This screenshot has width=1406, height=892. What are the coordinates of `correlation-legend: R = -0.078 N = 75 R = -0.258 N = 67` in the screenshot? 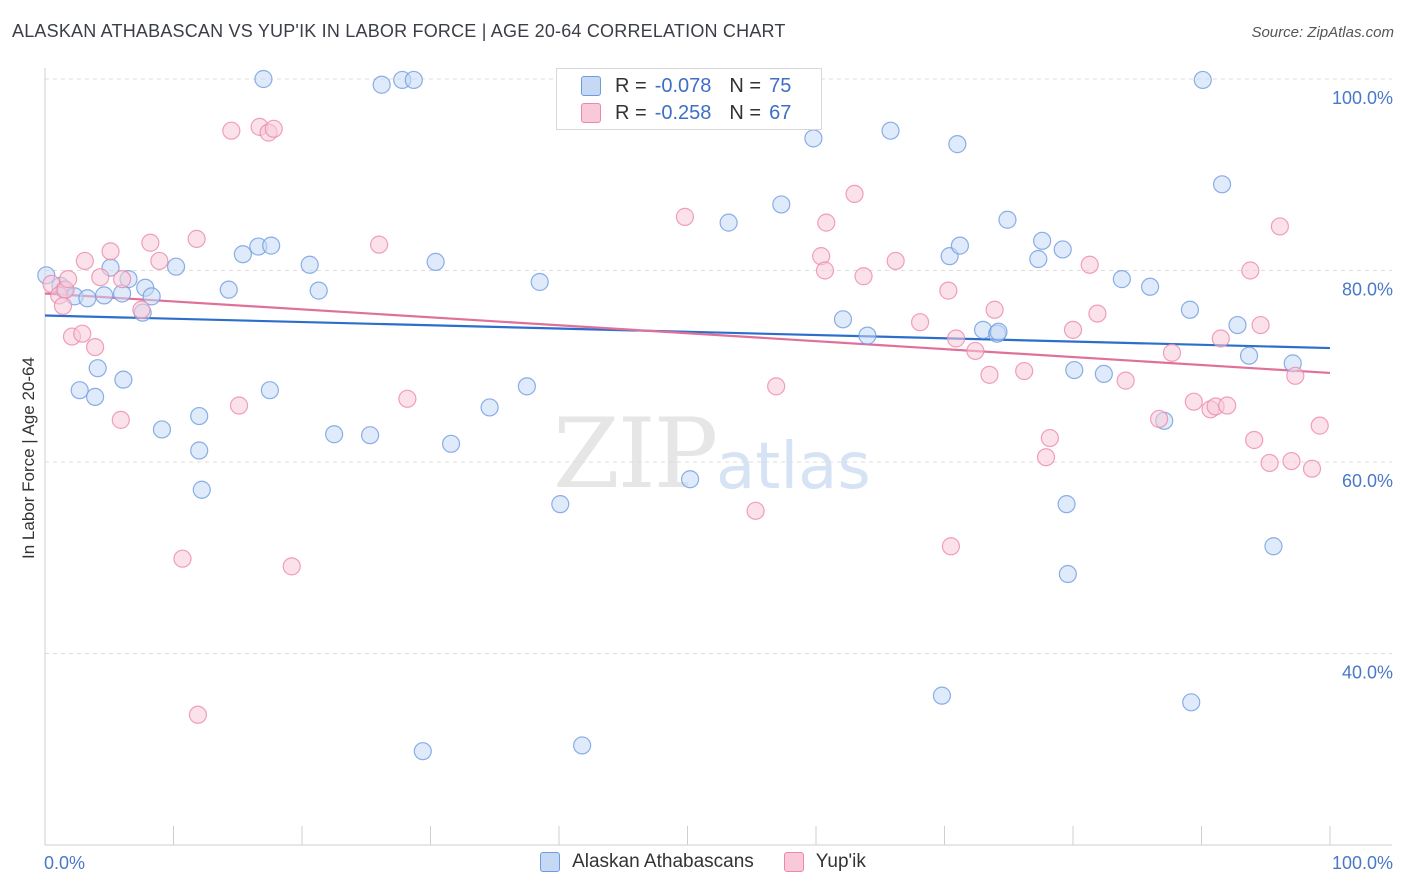 It's located at (689, 99).